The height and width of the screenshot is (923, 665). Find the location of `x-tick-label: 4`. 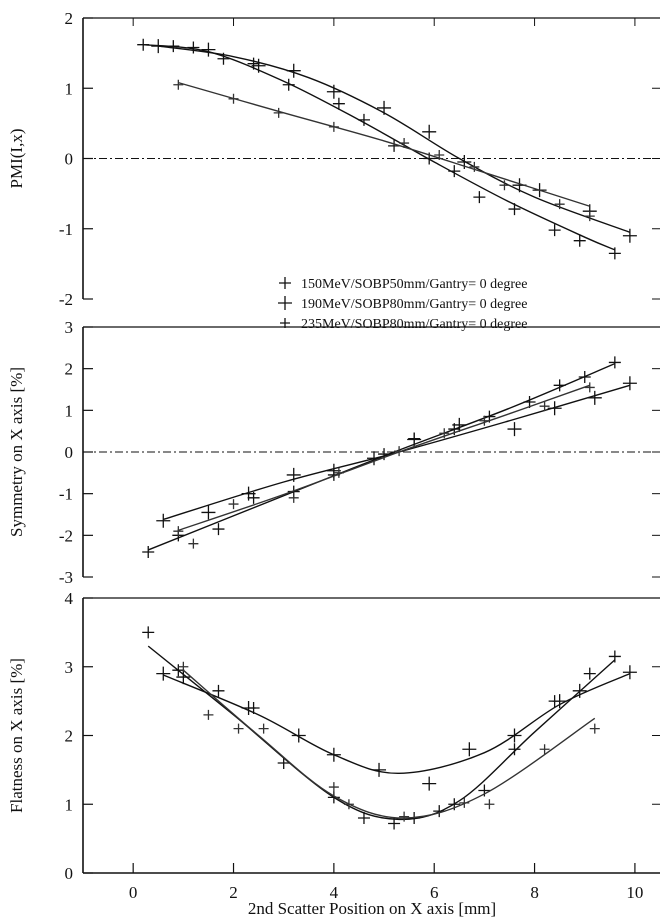

x-tick-label: 4 is located at coordinates (334, 892).